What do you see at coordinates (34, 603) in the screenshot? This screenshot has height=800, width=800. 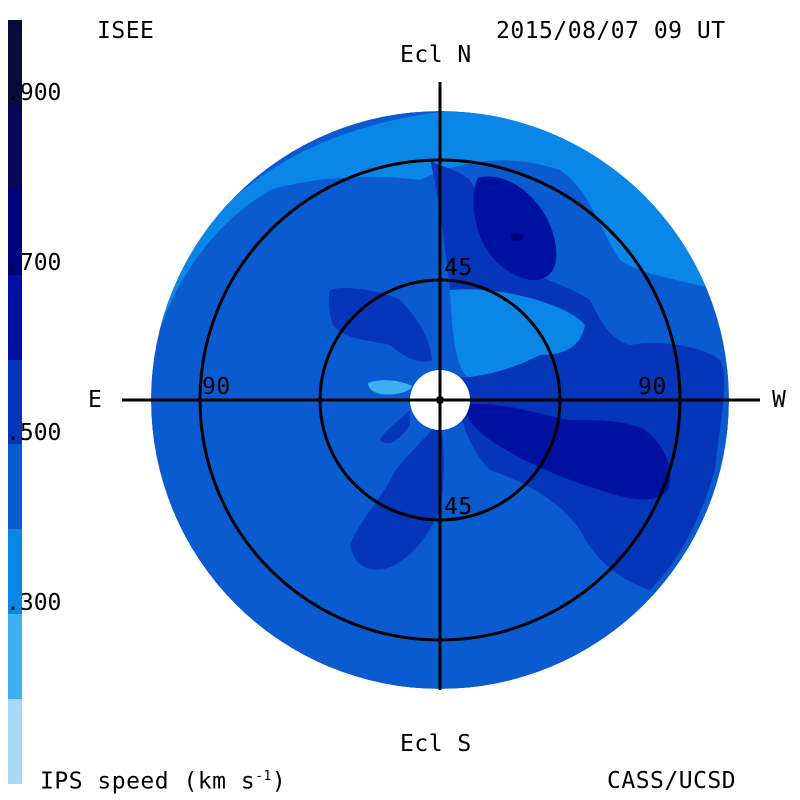 I see `colorbar-tick-300: .300` at bounding box center [34, 603].